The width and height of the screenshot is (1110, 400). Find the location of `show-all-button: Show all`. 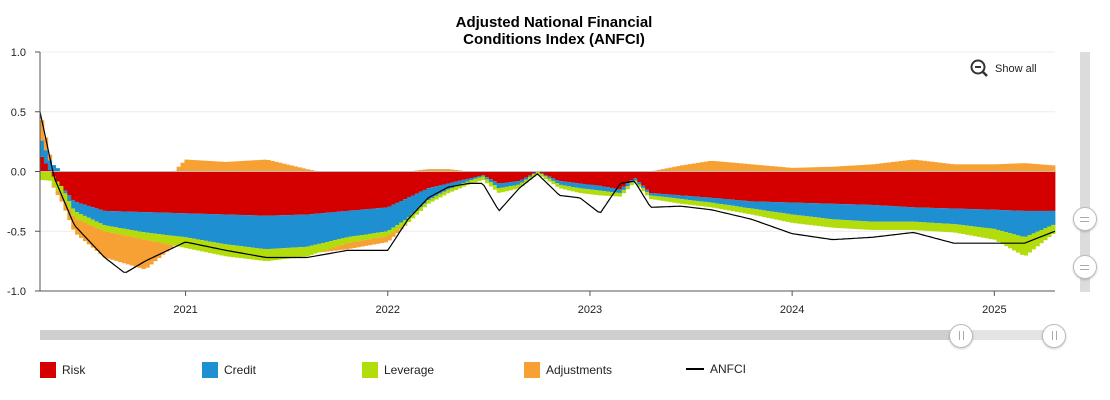

show-all-button: Show all is located at coordinates (1003, 69).